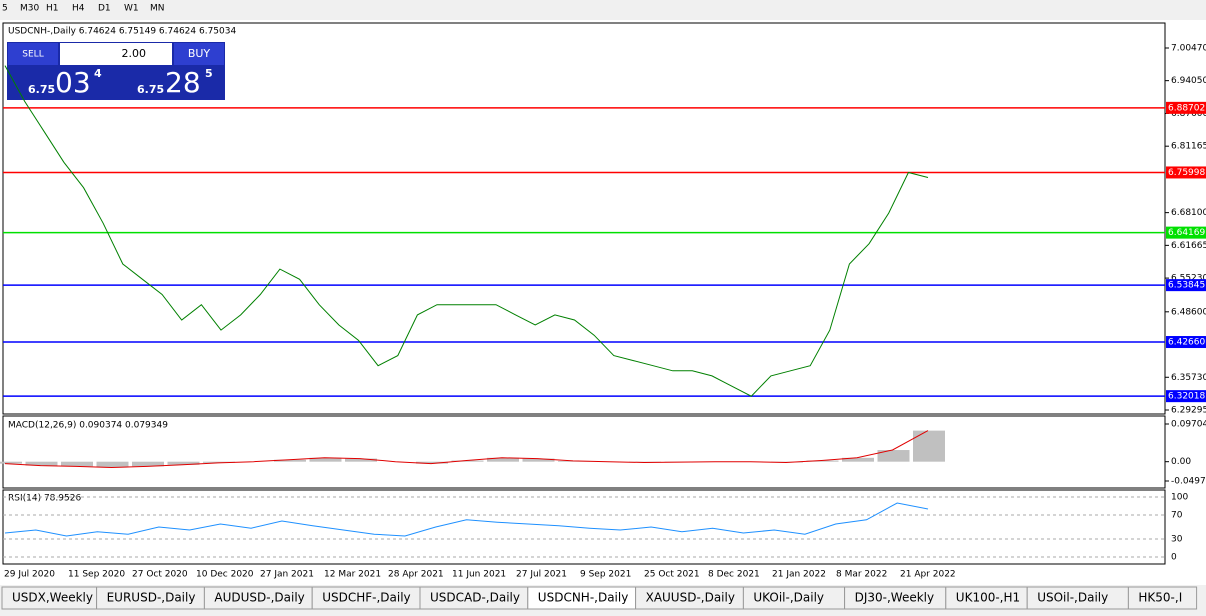 The image size is (1206, 616). Describe the element at coordinates (1186, 343) in the screenshot. I see `level-label: 6.42660` at that location.